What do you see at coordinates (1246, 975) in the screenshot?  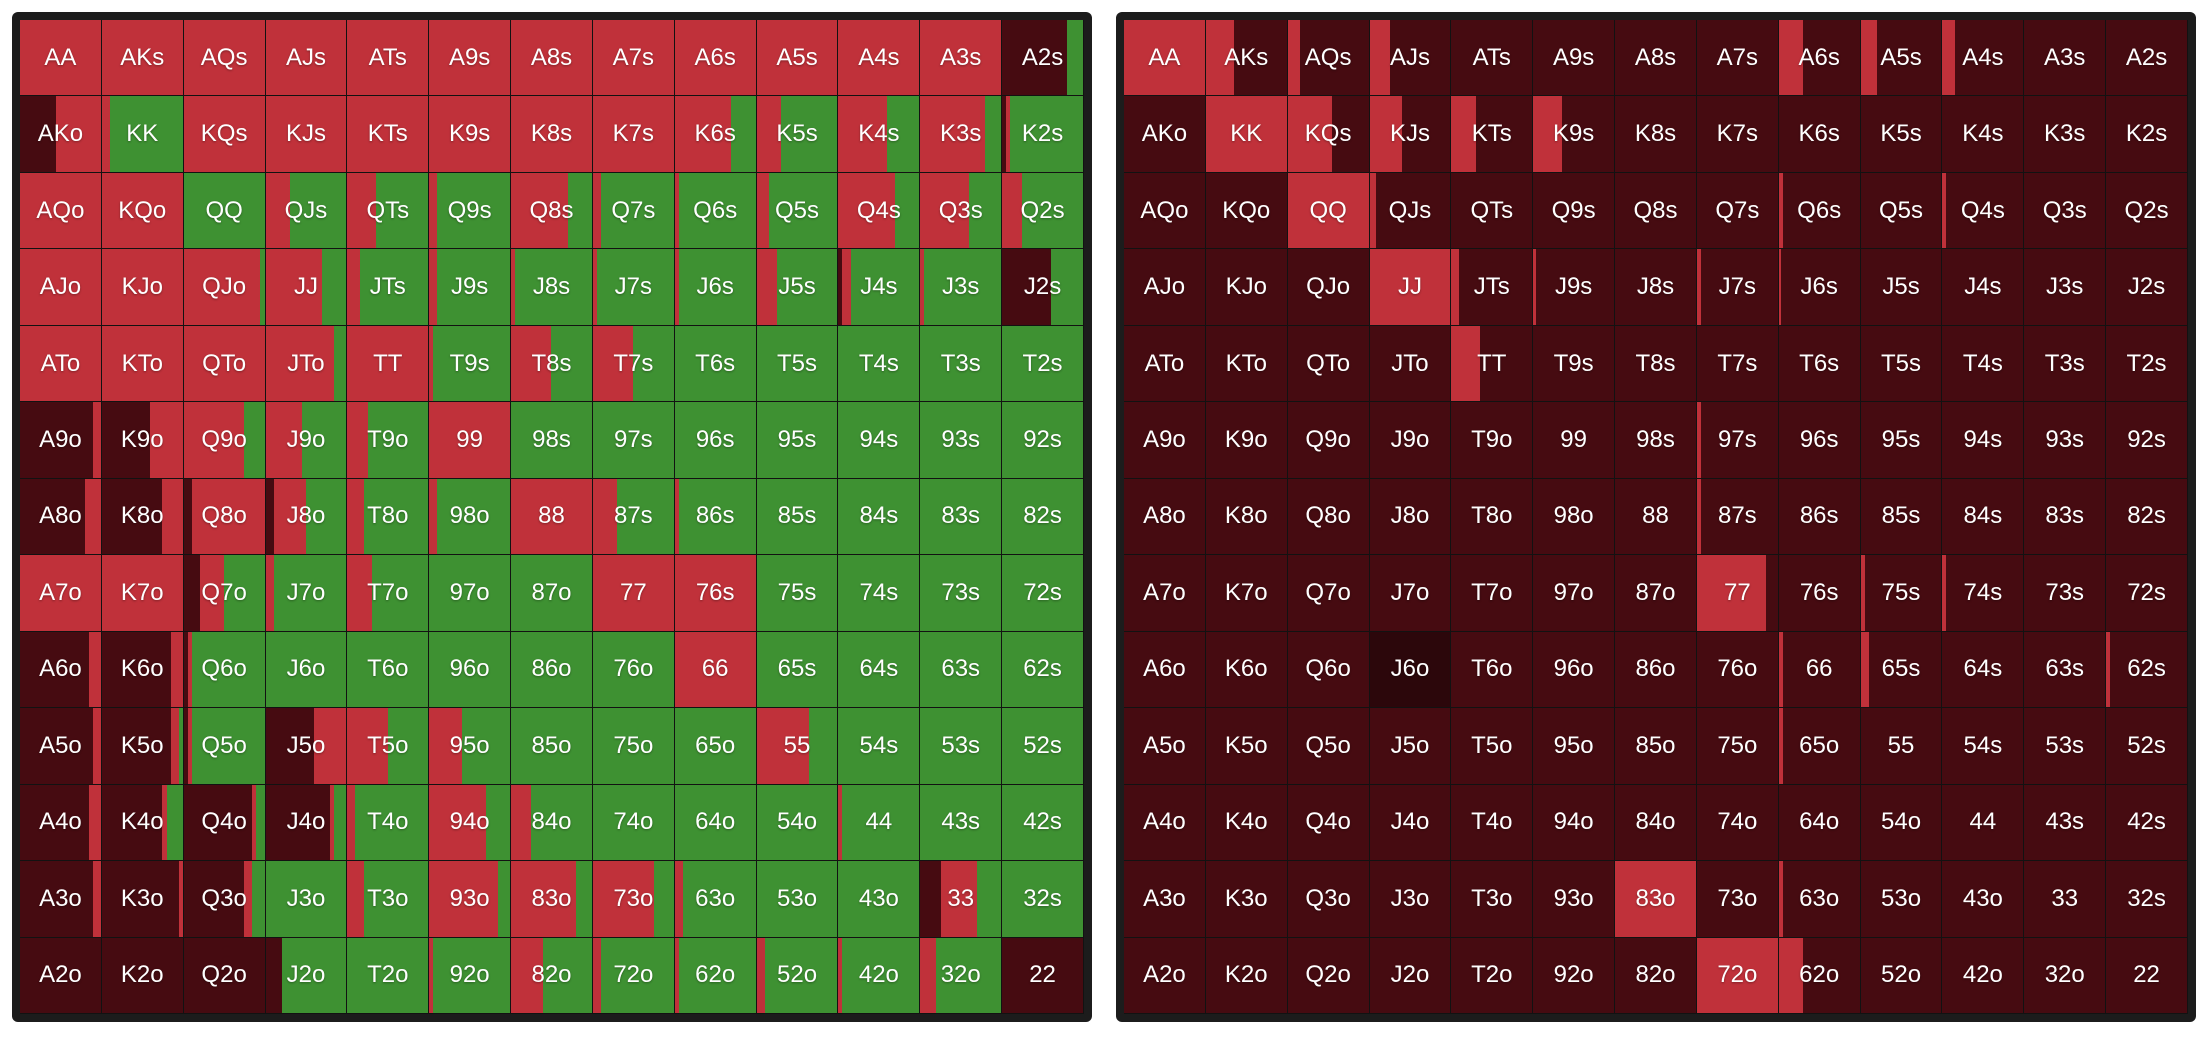 I see `hand-cell-K2o: K2o` at bounding box center [1246, 975].